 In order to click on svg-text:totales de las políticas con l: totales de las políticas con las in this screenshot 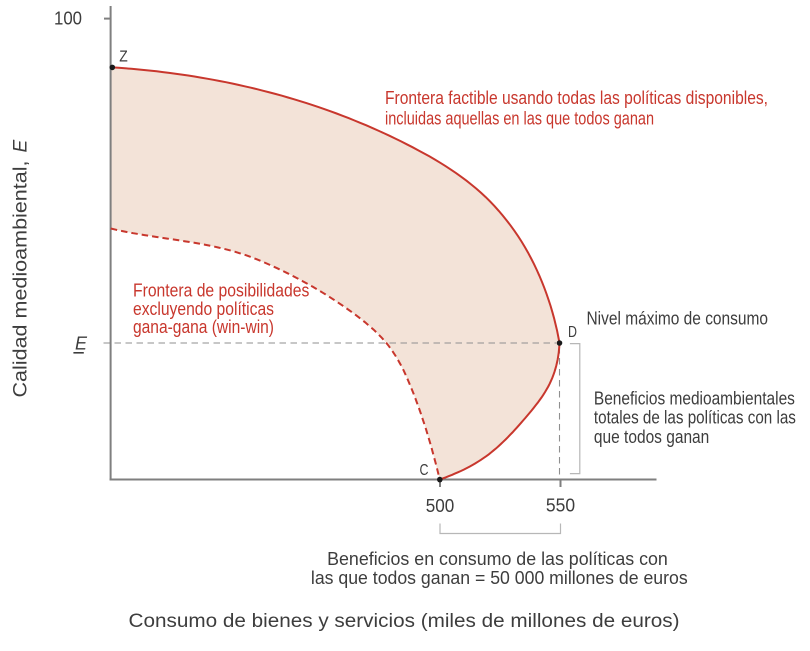, I will do `click(695, 418)`.